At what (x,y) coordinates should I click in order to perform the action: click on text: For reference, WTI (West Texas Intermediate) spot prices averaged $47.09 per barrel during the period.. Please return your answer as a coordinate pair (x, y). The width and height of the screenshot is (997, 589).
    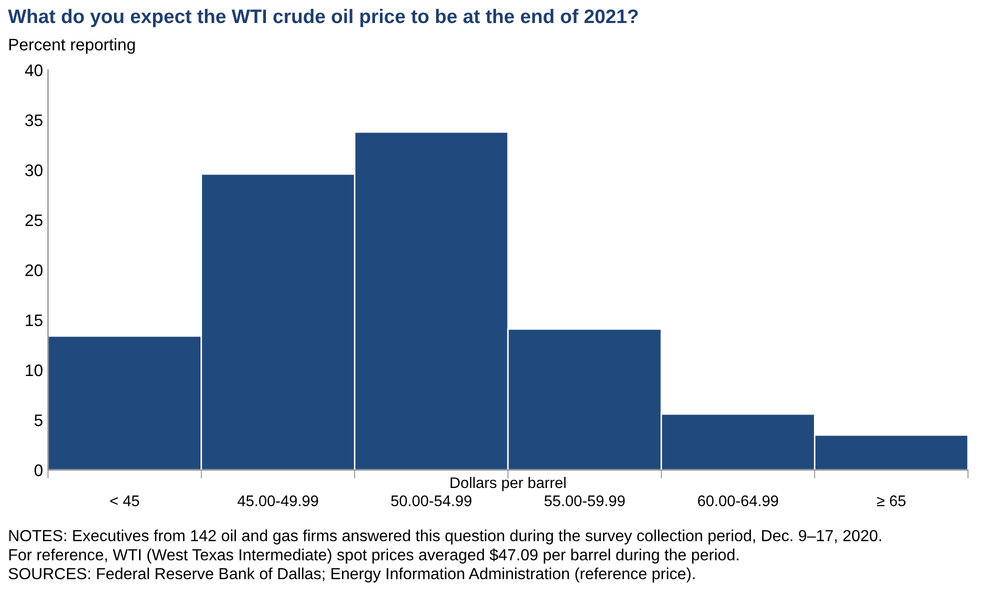
    Looking at the image, I should click on (373, 556).